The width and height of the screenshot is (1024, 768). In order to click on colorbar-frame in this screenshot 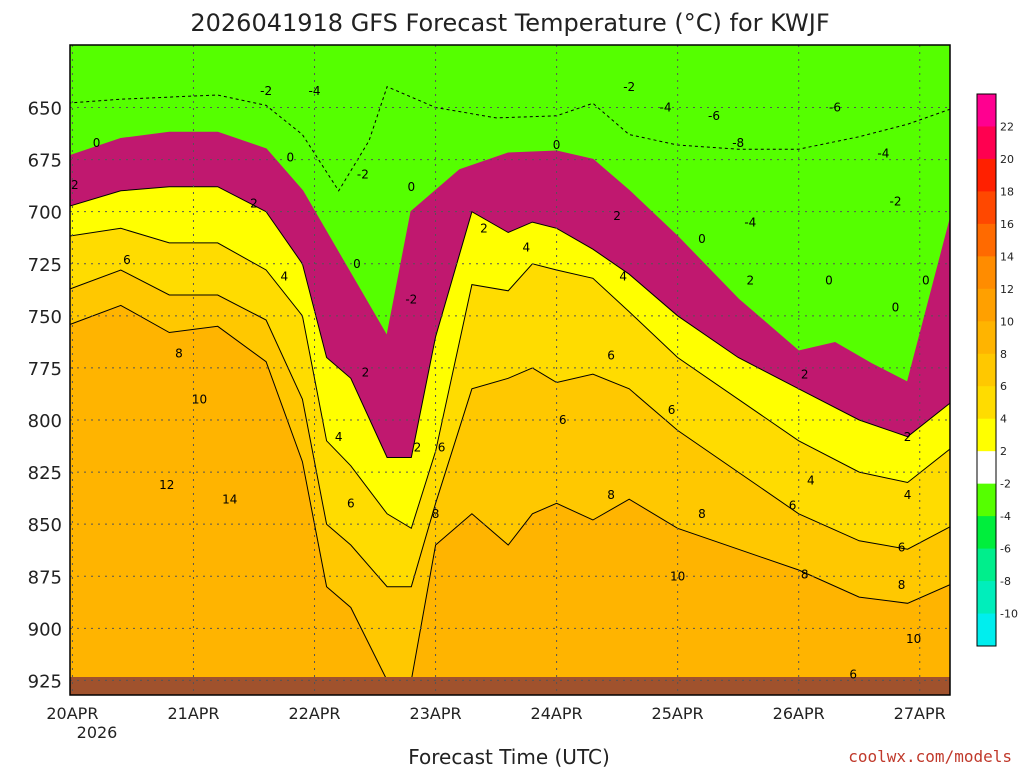, I will do `click(986, 370)`.